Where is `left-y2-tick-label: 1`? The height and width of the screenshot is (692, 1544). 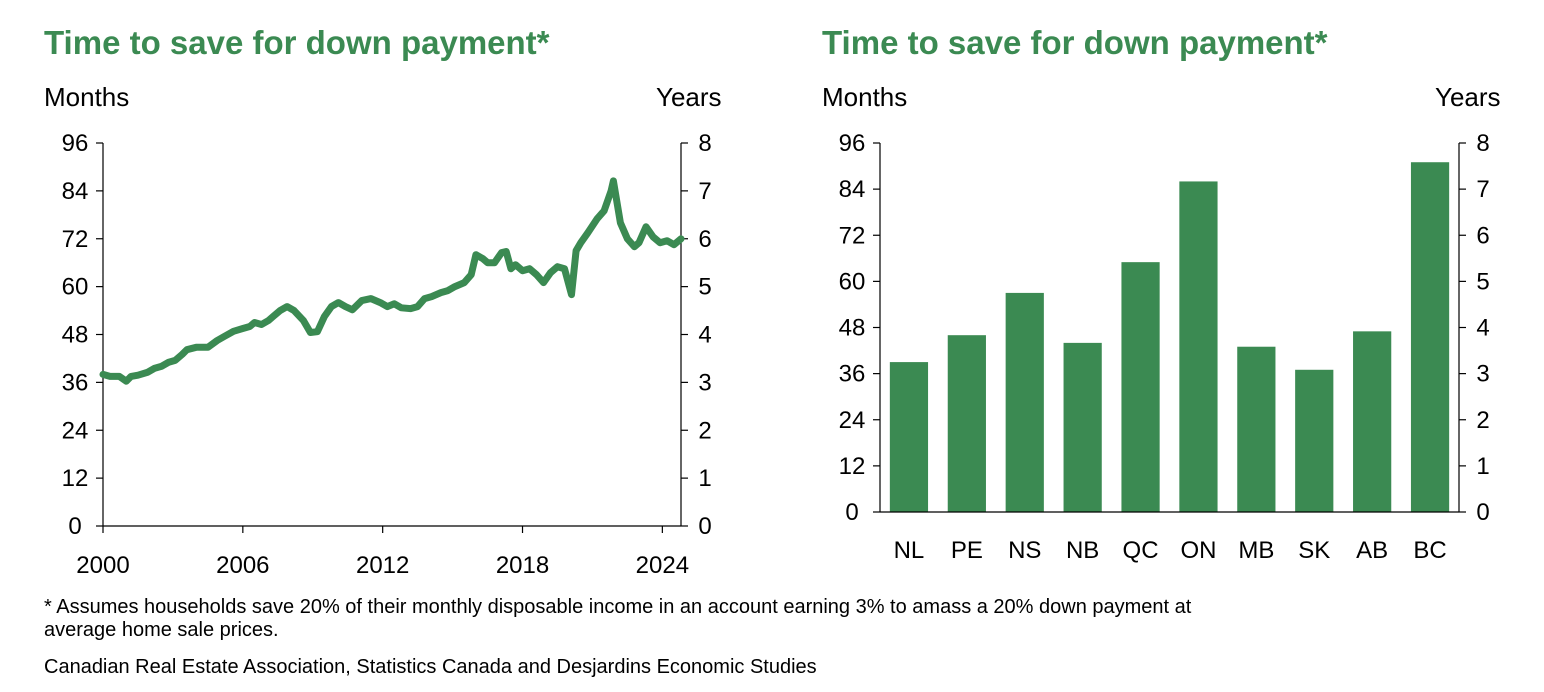
left-y2-tick-label: 1 is located at coordinates (704, 478).